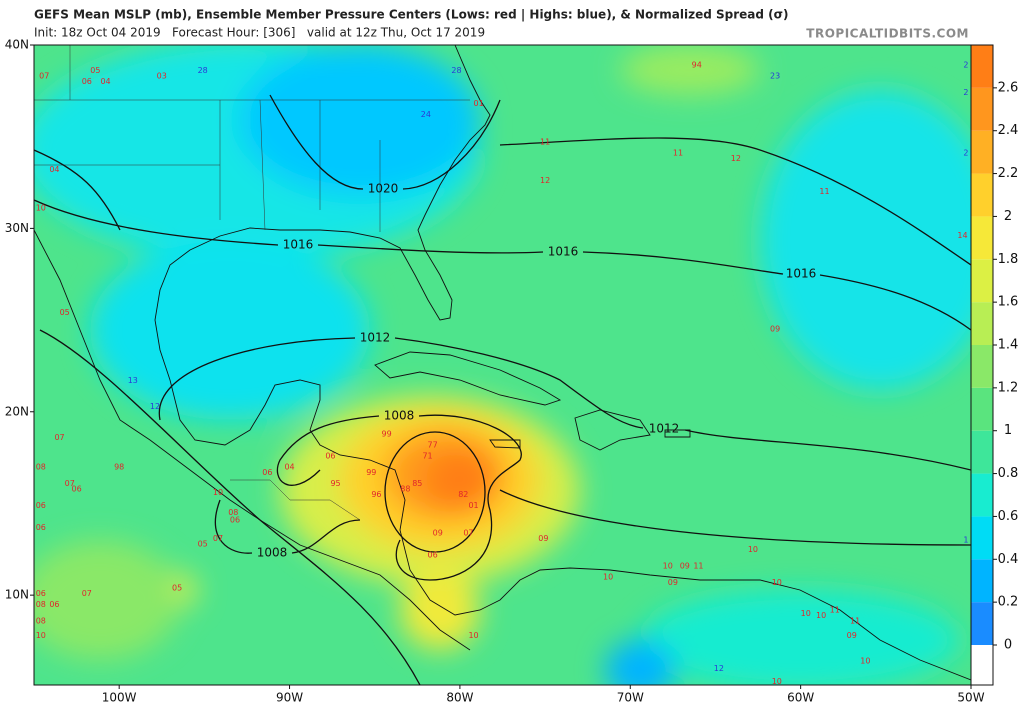 The height and width of the screenshot is (706, 1024). I want to click on x-tick-label: 100W, so click(119, 698).